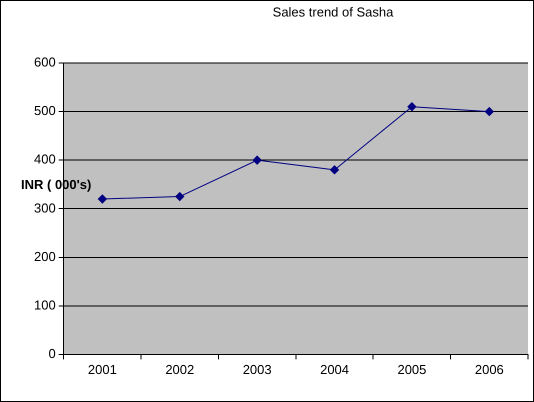  I want to click on y-tick-label: 400, so click(45, 159).